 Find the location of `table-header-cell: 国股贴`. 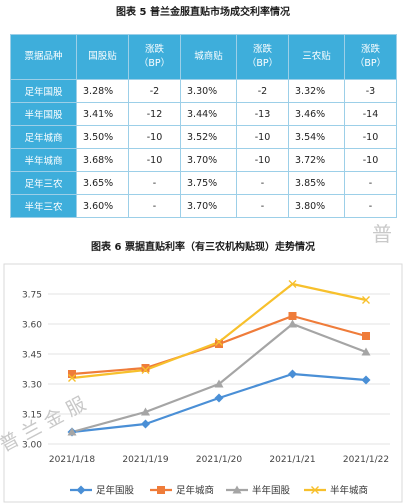

table-header-cell: 国股贴 is located at coordinates (102, 57).